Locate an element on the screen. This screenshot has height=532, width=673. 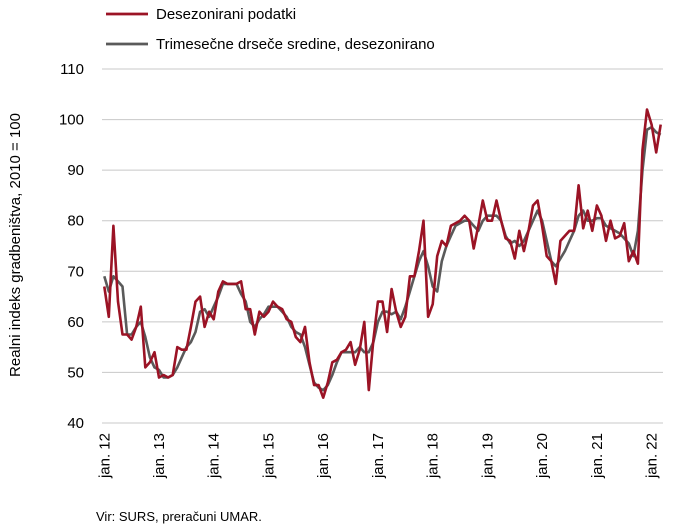
y-axis-ticks: 40 50 60 70 80 90 100 110 is located at coordinates (71, 246).